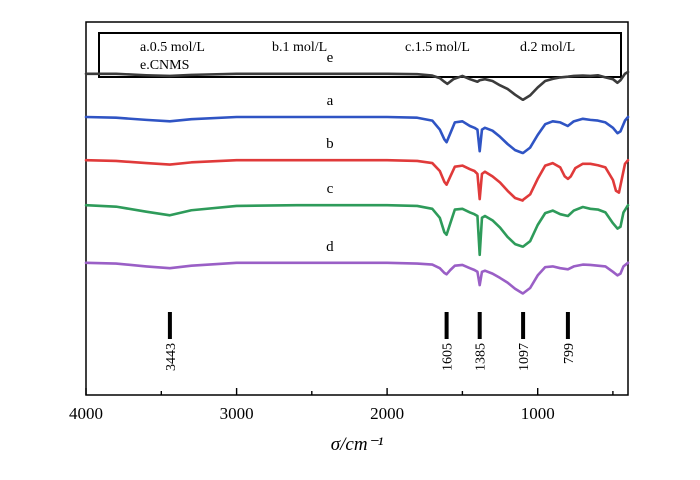 This screenshot has height=480, width=700. Describe the element at coordinates (357, 86) in the screenshot. I see `series-line-e` at that location.